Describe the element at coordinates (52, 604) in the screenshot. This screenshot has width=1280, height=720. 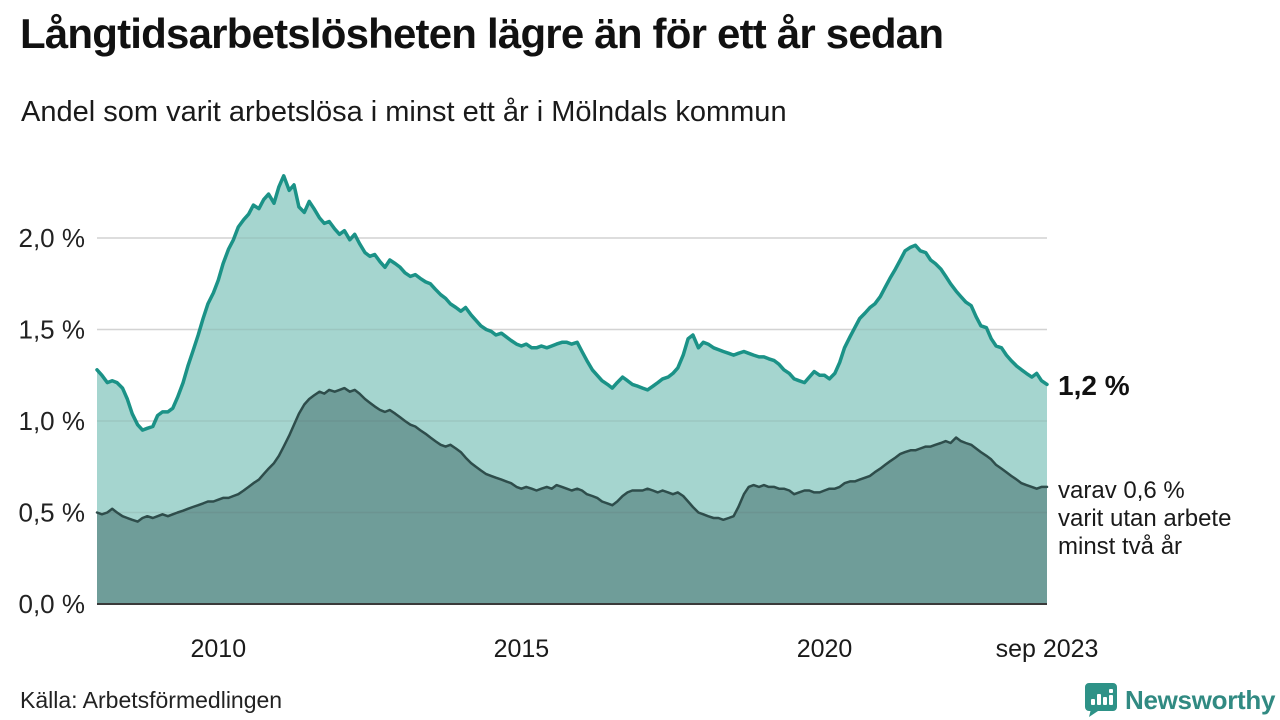
I see `y-tick-label-0,0 %: 0,0 %` at that location.